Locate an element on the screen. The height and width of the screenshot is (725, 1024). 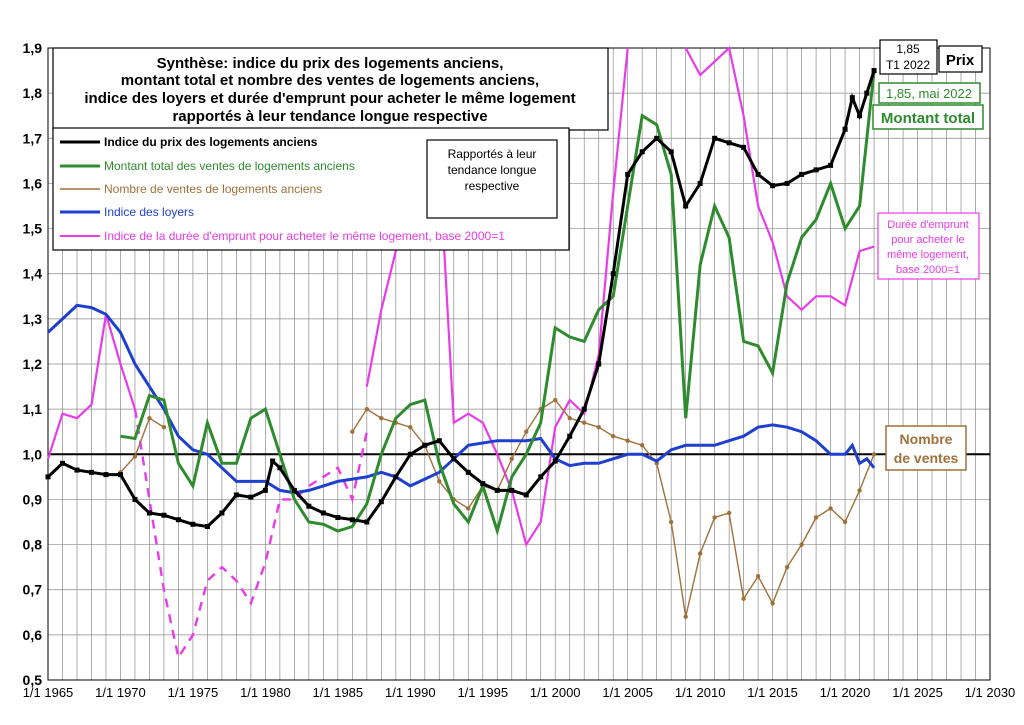
nombre-label-1: Nombre is located at coordinates (926, 439).